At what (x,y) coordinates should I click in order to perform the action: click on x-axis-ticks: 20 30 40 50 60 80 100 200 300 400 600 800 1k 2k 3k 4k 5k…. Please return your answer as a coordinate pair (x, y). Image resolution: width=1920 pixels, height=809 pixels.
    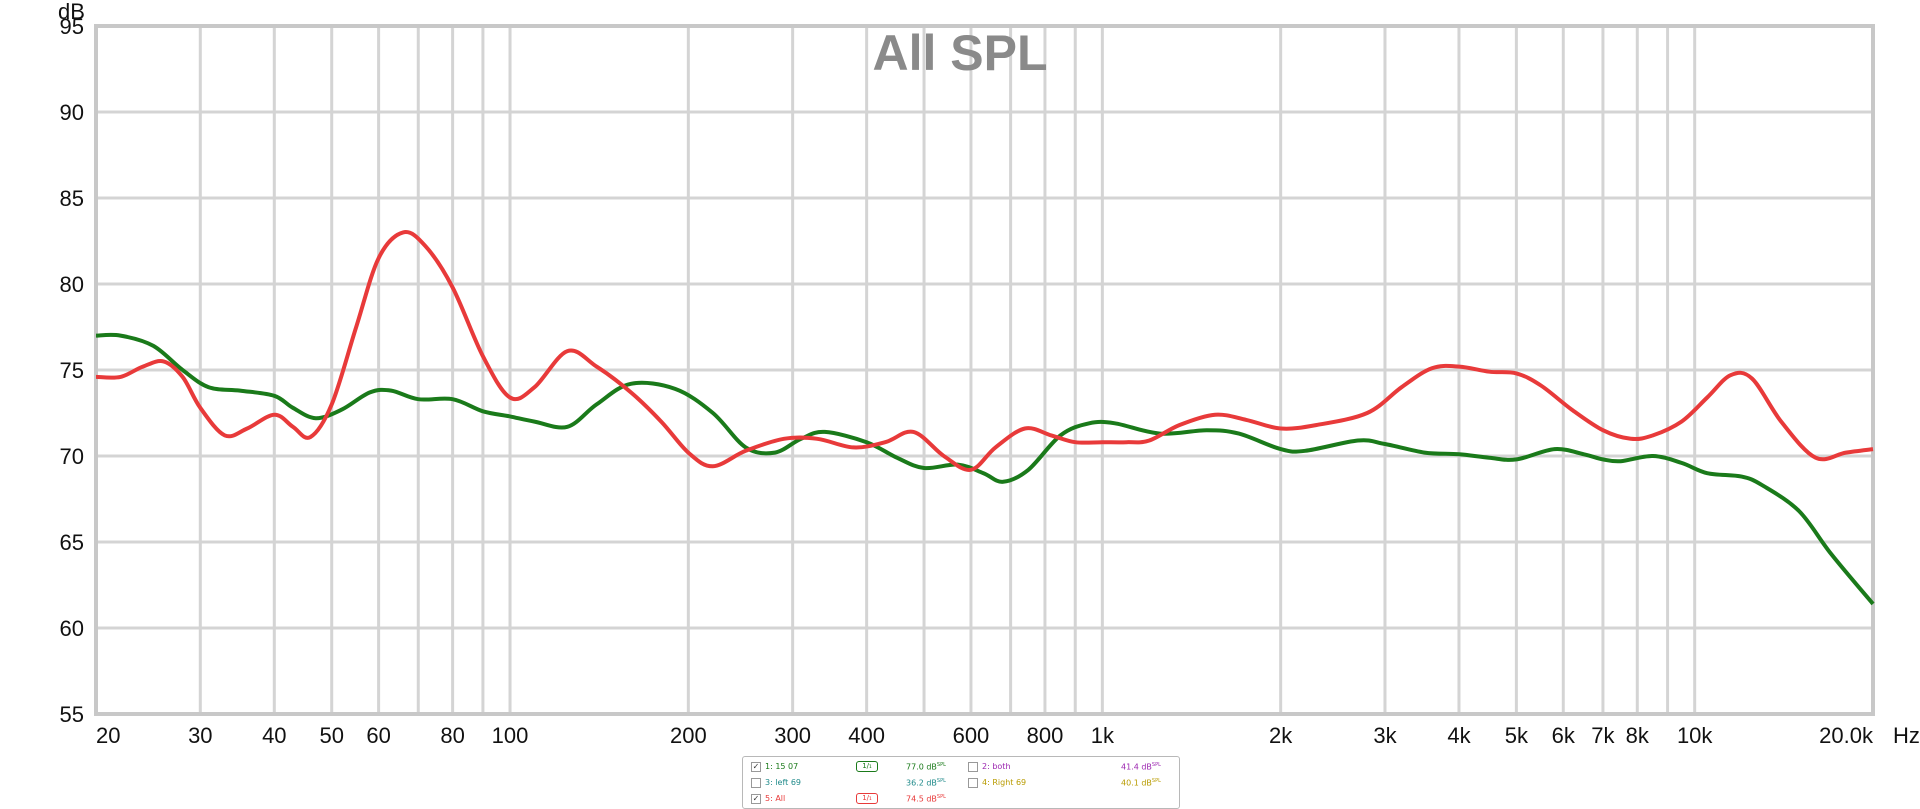
    Looking at the image, I should click on (985, 735).